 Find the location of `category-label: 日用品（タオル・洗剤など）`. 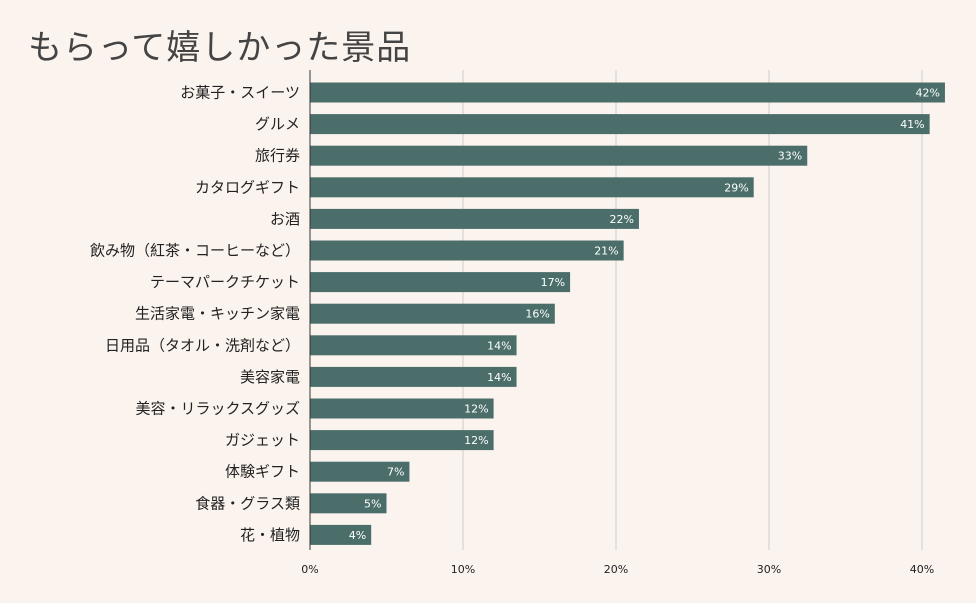

category-label: 日用品（タオル・洗剤など） is located at coordinates (202, 345).